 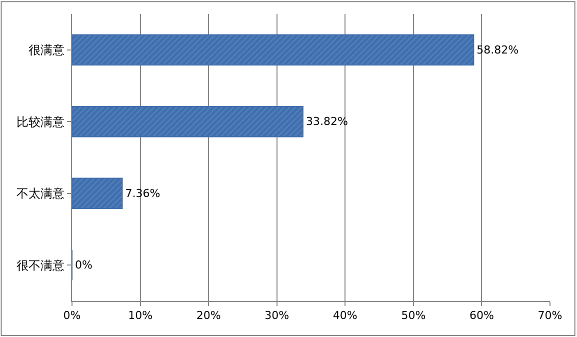 I want to click on x-tick-label: 70%, so click(x=550, y=315).